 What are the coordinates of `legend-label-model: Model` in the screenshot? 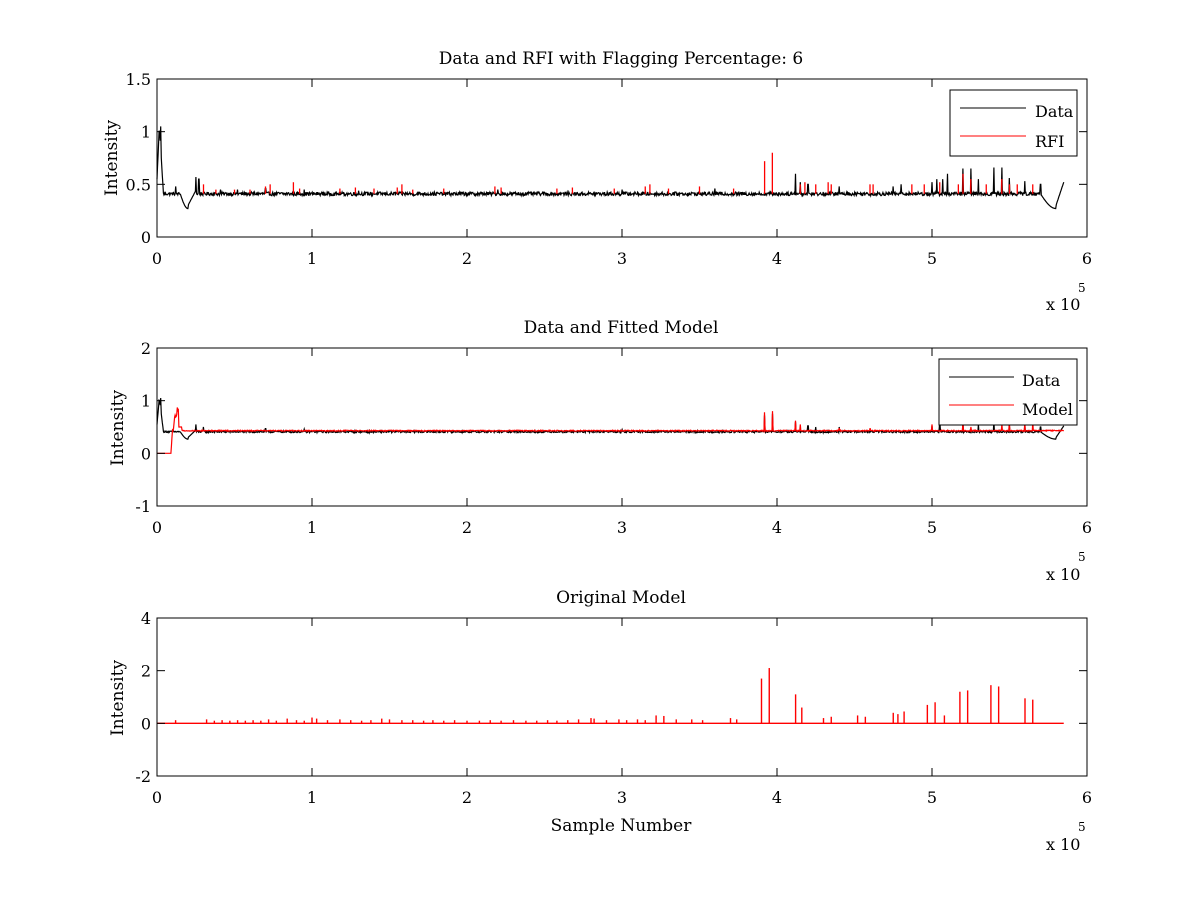 It's located at (1047, 409).